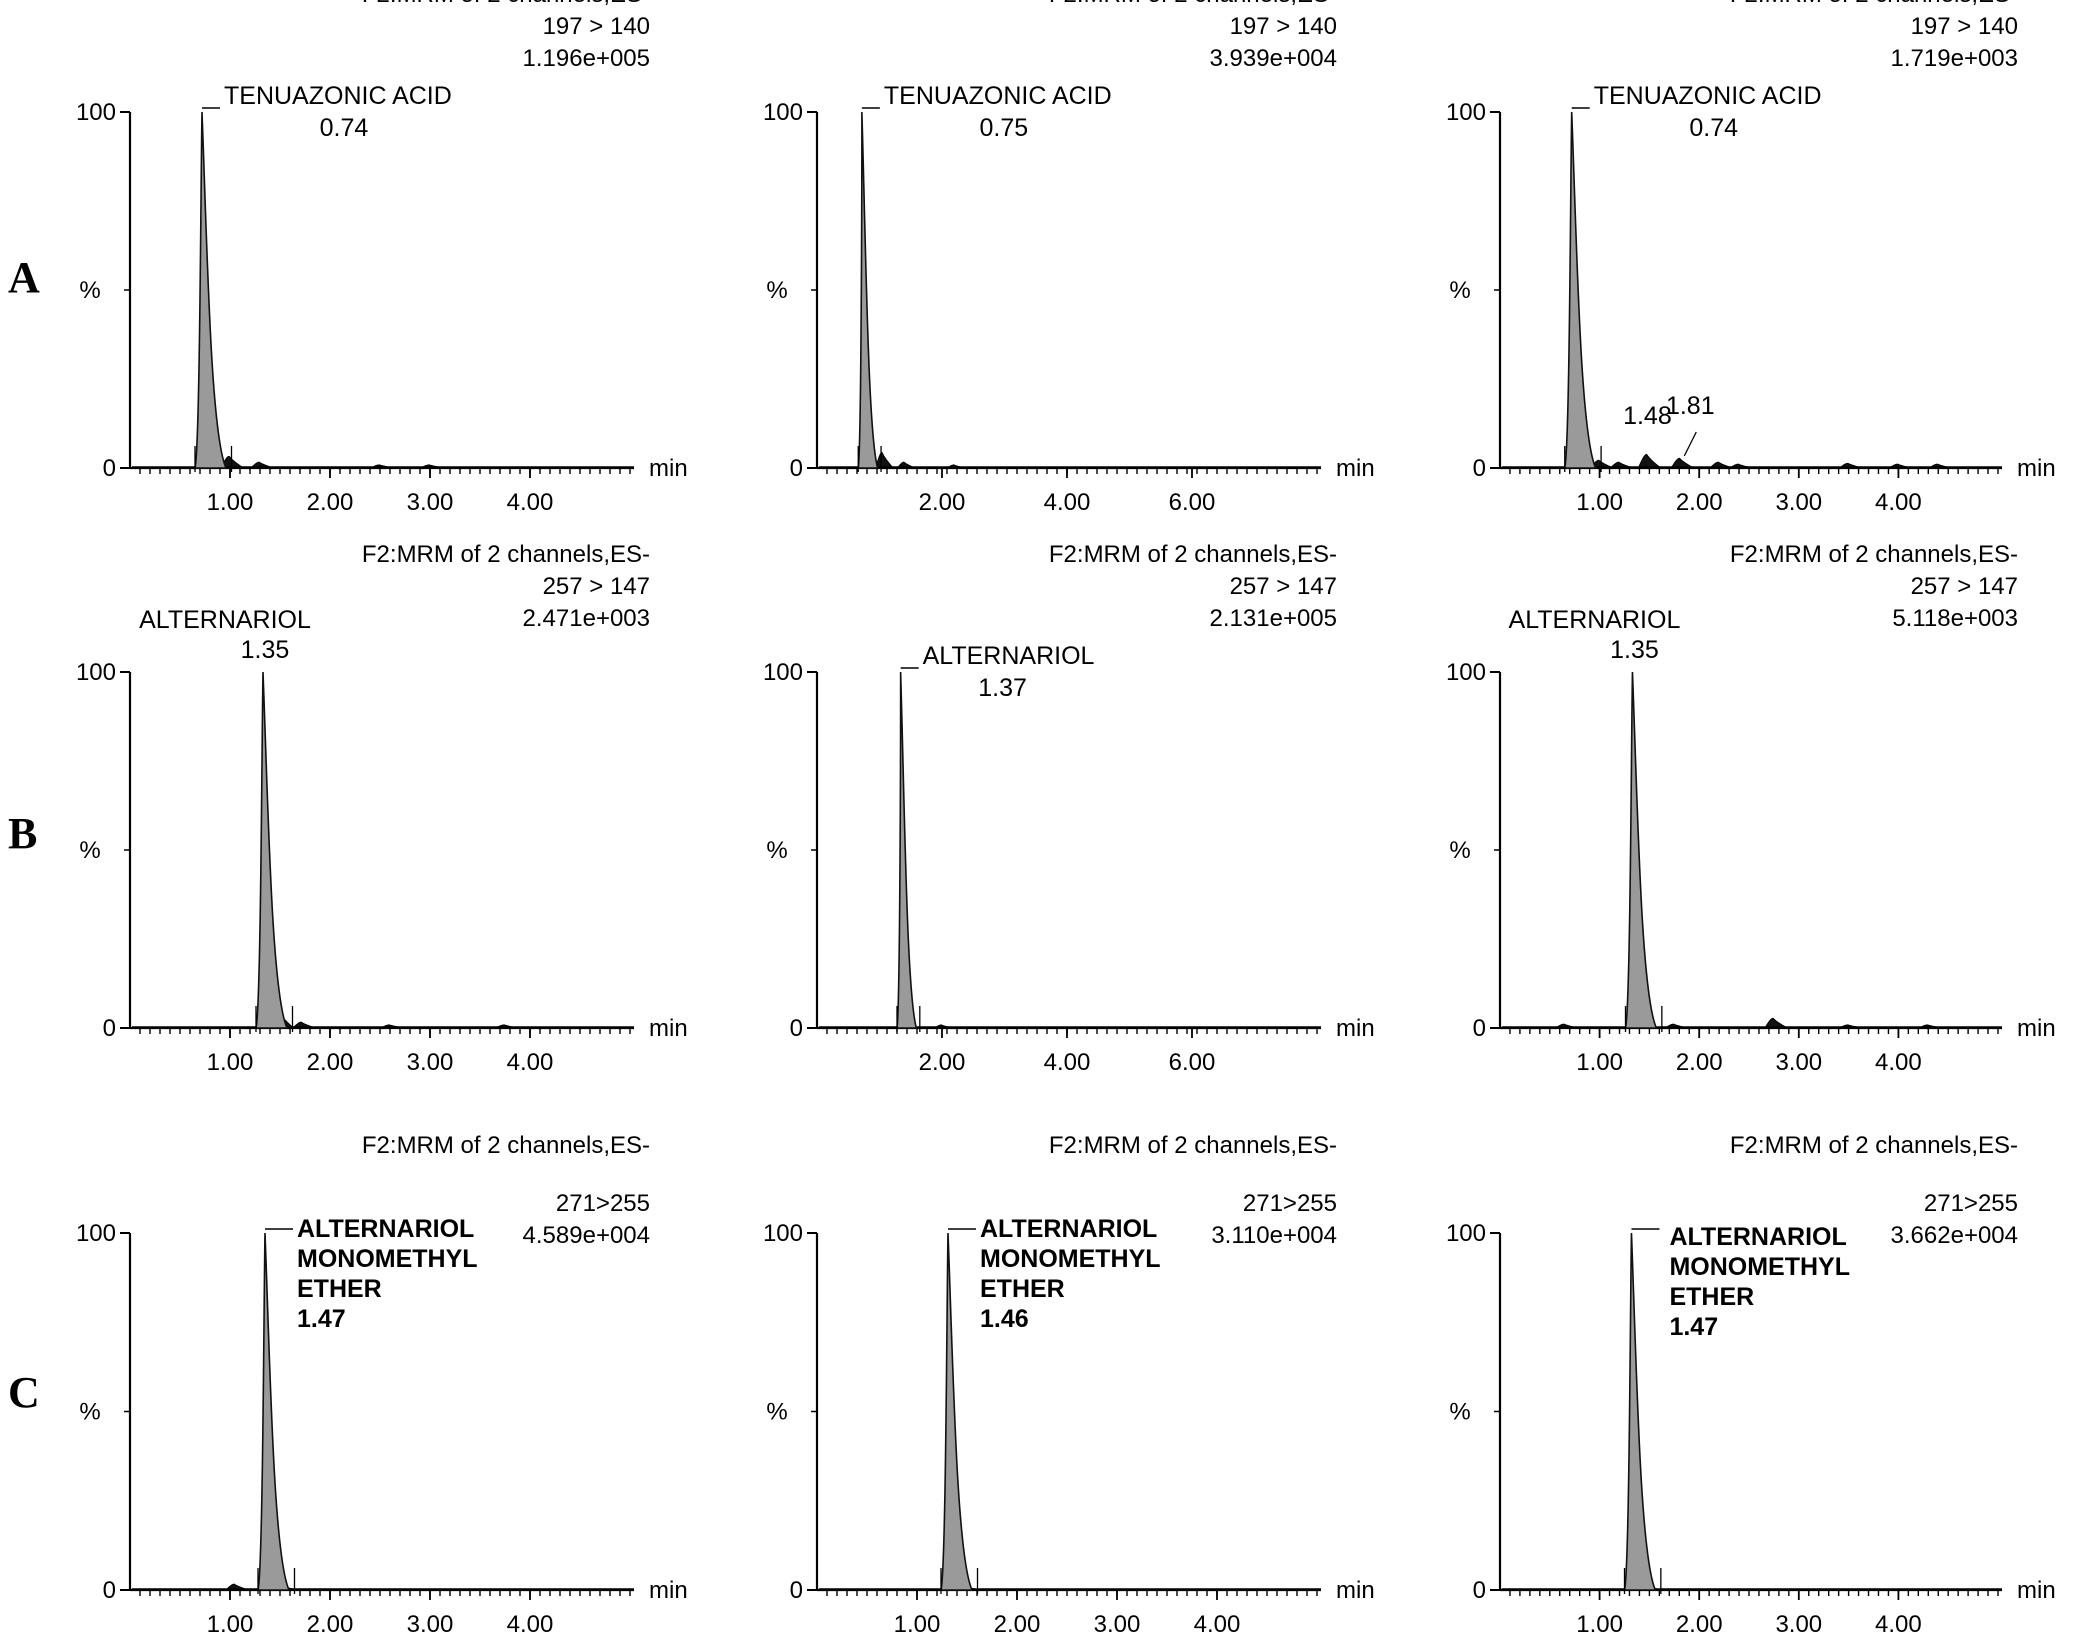 The width and height of the screenshot is (2100, 1644). I want to click on retention-time-label: 1.47, so click(321, 1319).